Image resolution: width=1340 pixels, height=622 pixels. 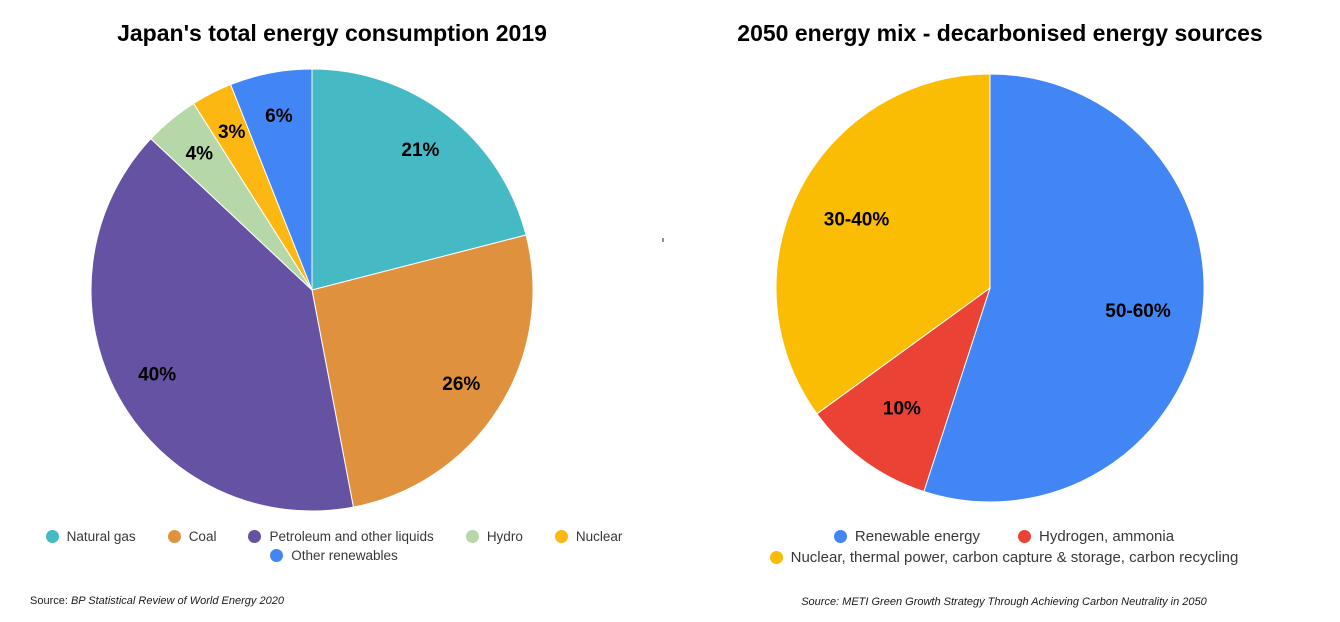 What do you see at coordinates (157, 375) in the screenshot?
I see `slice-value-label-petroleum-and-other-liquids: 40%` at bounding box center [157, 375].